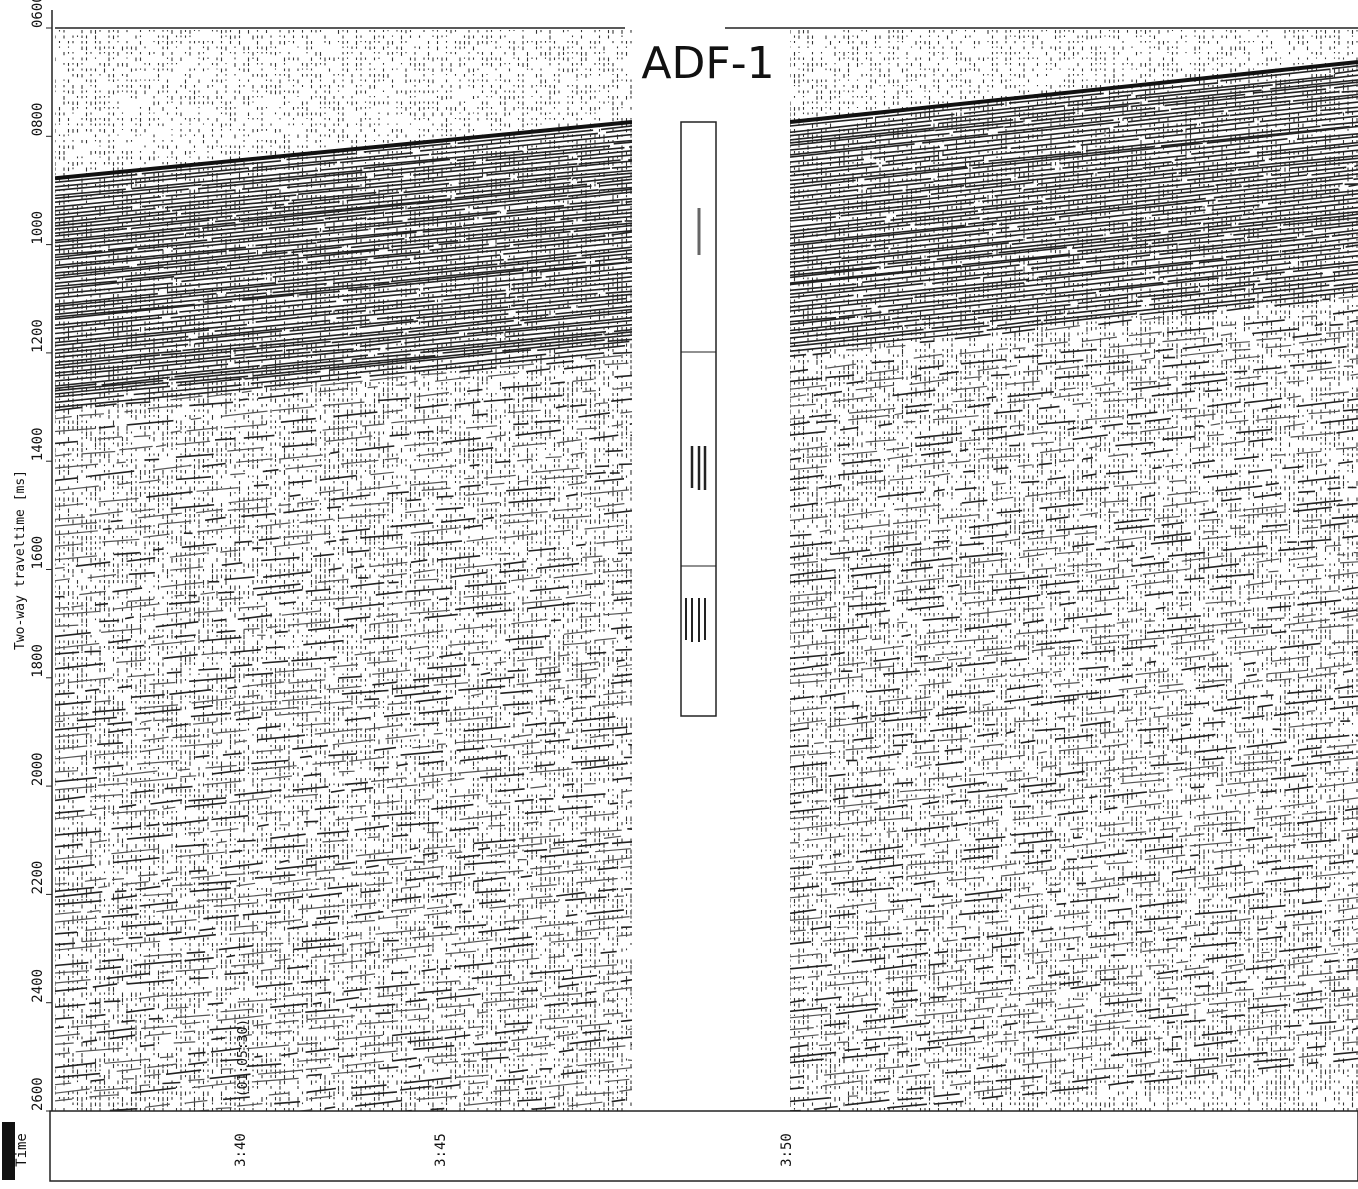 The image size is (1358, 1189). What do you see at coordinates (38, 444) in the screenshot?
I see `y-tick-label: 1400` at bounding box center [38, 444].